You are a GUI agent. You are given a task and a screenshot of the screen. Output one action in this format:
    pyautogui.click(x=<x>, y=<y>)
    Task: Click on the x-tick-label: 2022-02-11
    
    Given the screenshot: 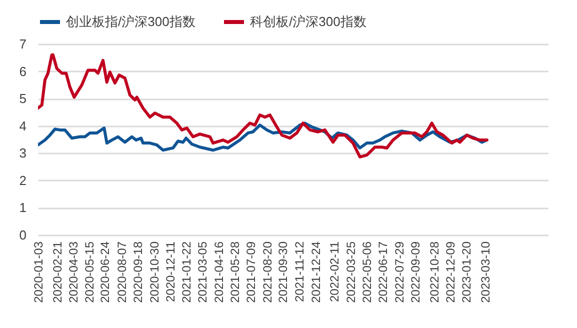 What is the action you would take?
    pyautogui.click(x=335, y=271)
    